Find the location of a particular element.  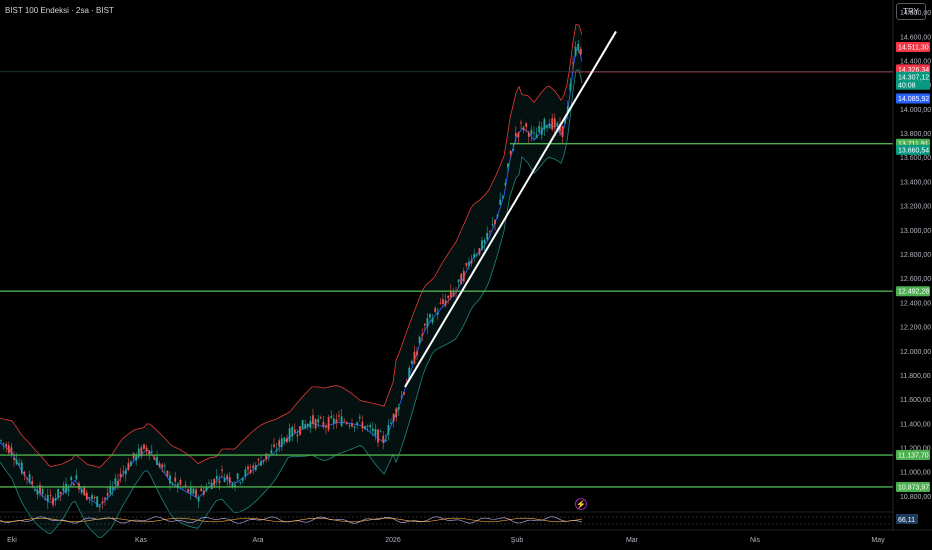

y-tick-label: 11.200,00 is located at coordinates (915, 449).